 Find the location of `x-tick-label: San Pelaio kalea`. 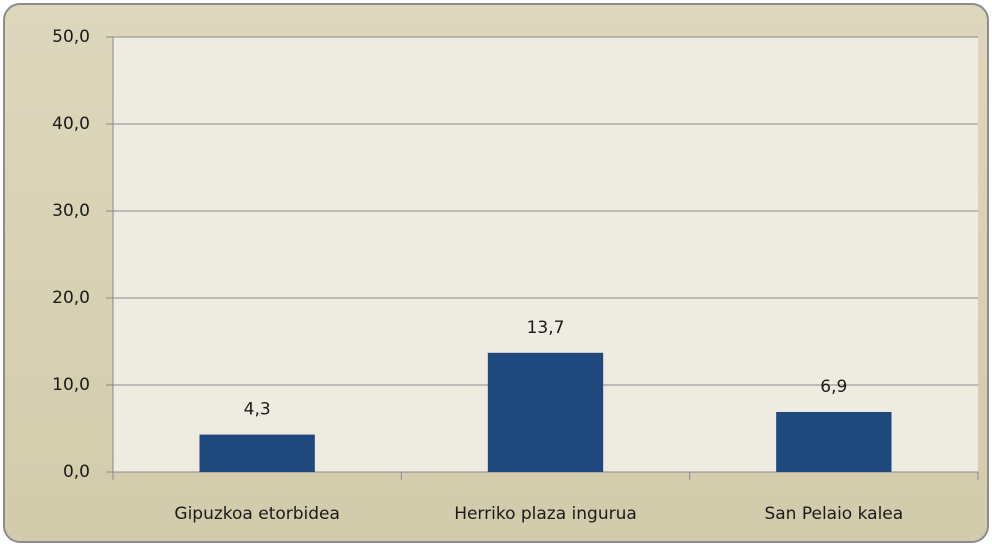

x-tick-label: San Pelaio kalea is located at coordinates (833, 514).